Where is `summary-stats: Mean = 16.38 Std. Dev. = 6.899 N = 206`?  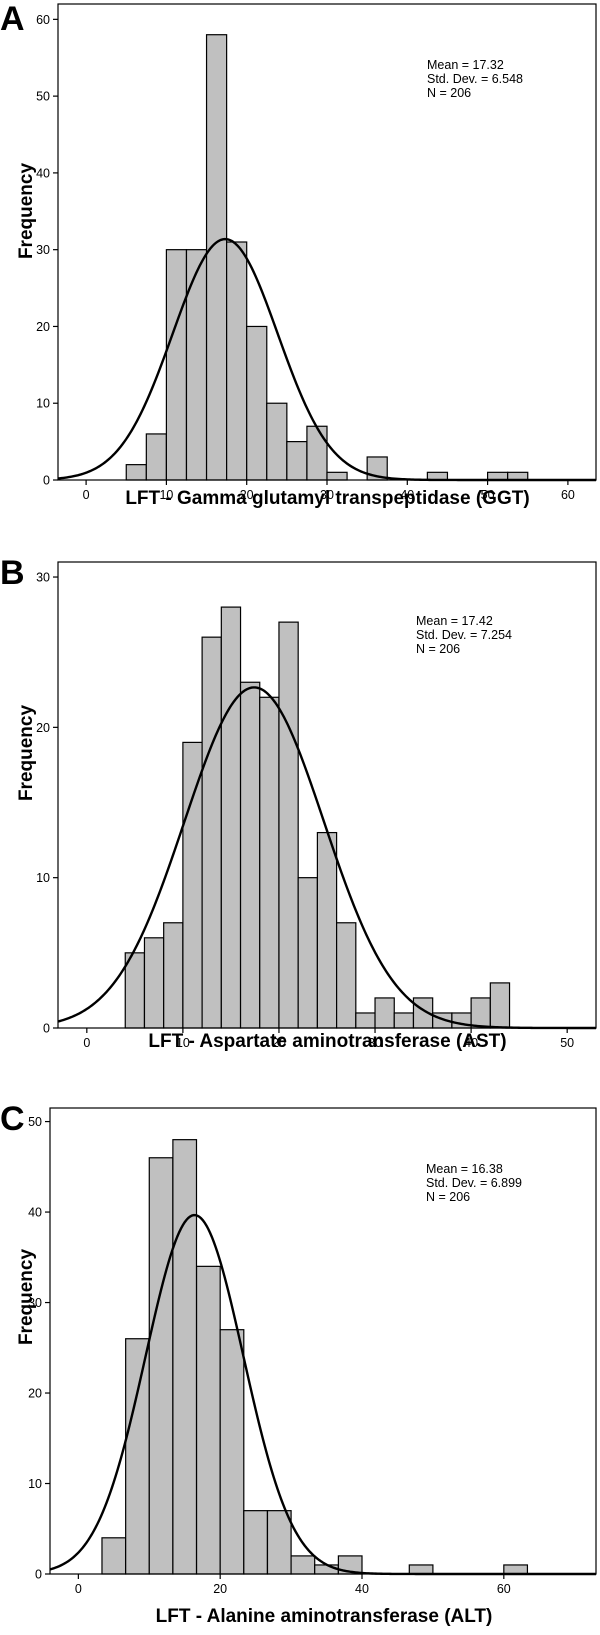
summary-stats: Mean = 16.38 Std. Dev. = 6.899 N = 206 is located at coordinates (474, 1183).